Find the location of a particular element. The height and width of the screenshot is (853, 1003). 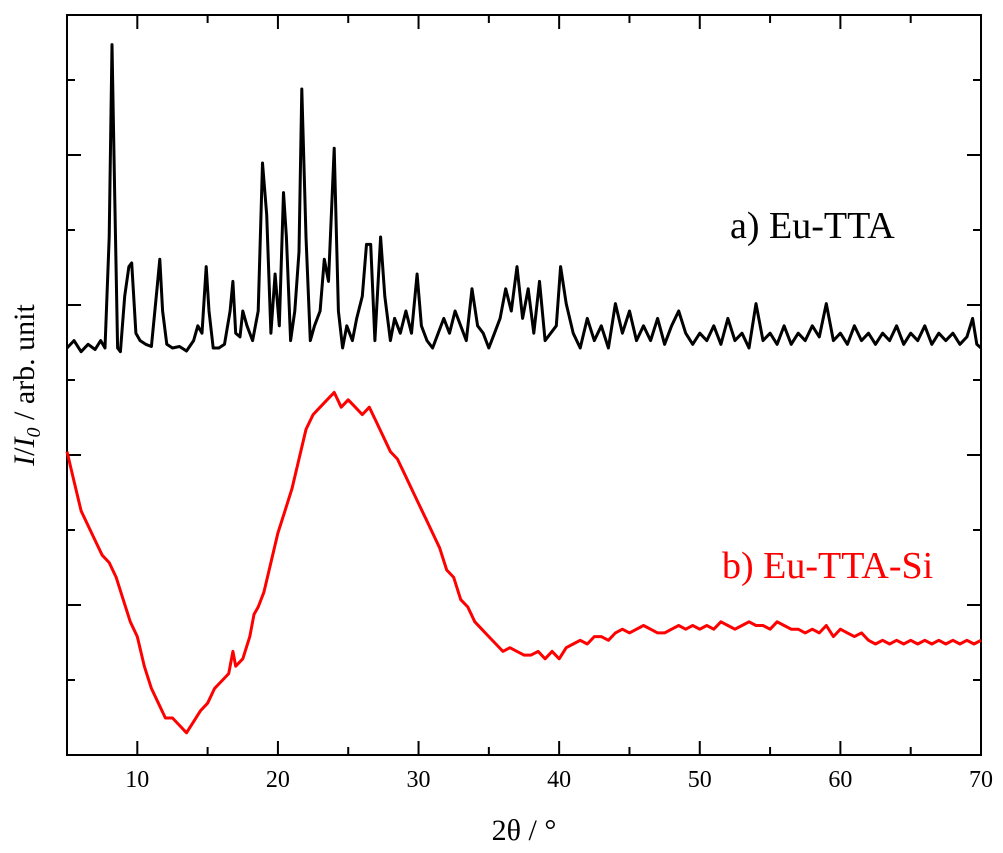

x-tick-label: 40 is located at coordinates (559, 780).